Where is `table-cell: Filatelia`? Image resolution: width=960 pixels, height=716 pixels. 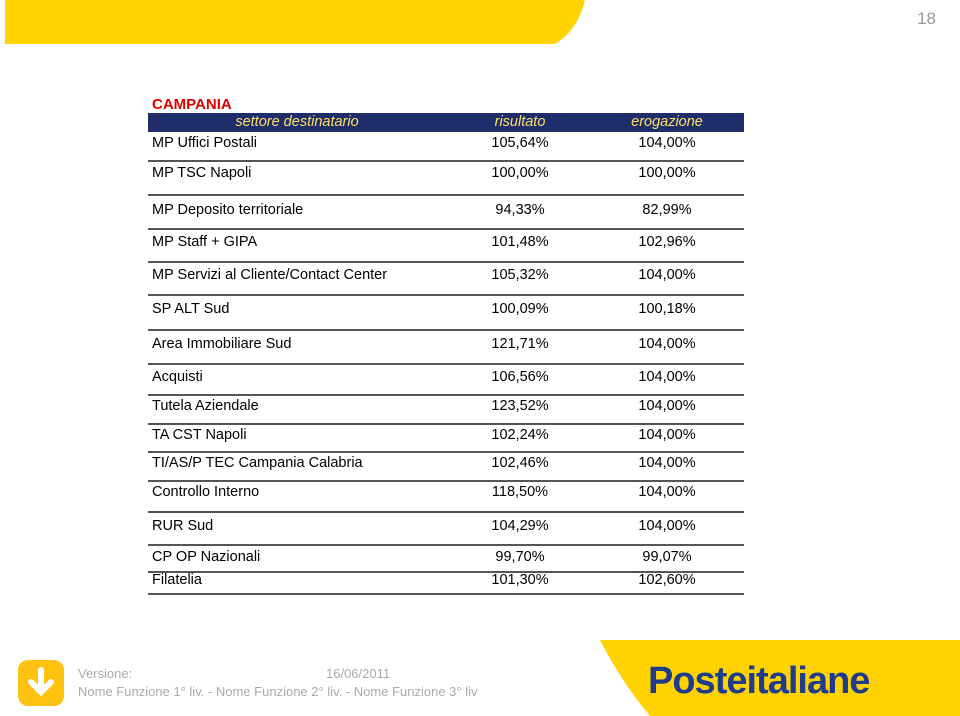
table-cell: Filatelia is located at coordinates (177, 580).